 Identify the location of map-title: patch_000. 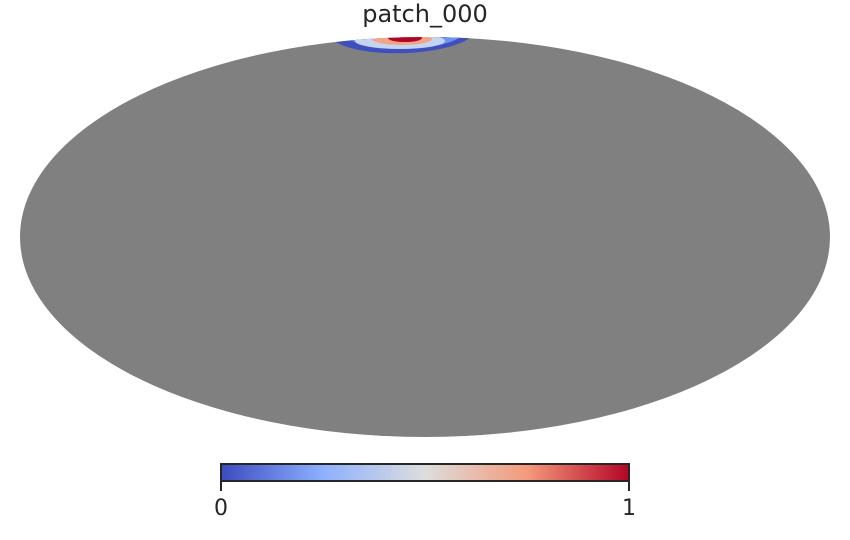
(425, 14).